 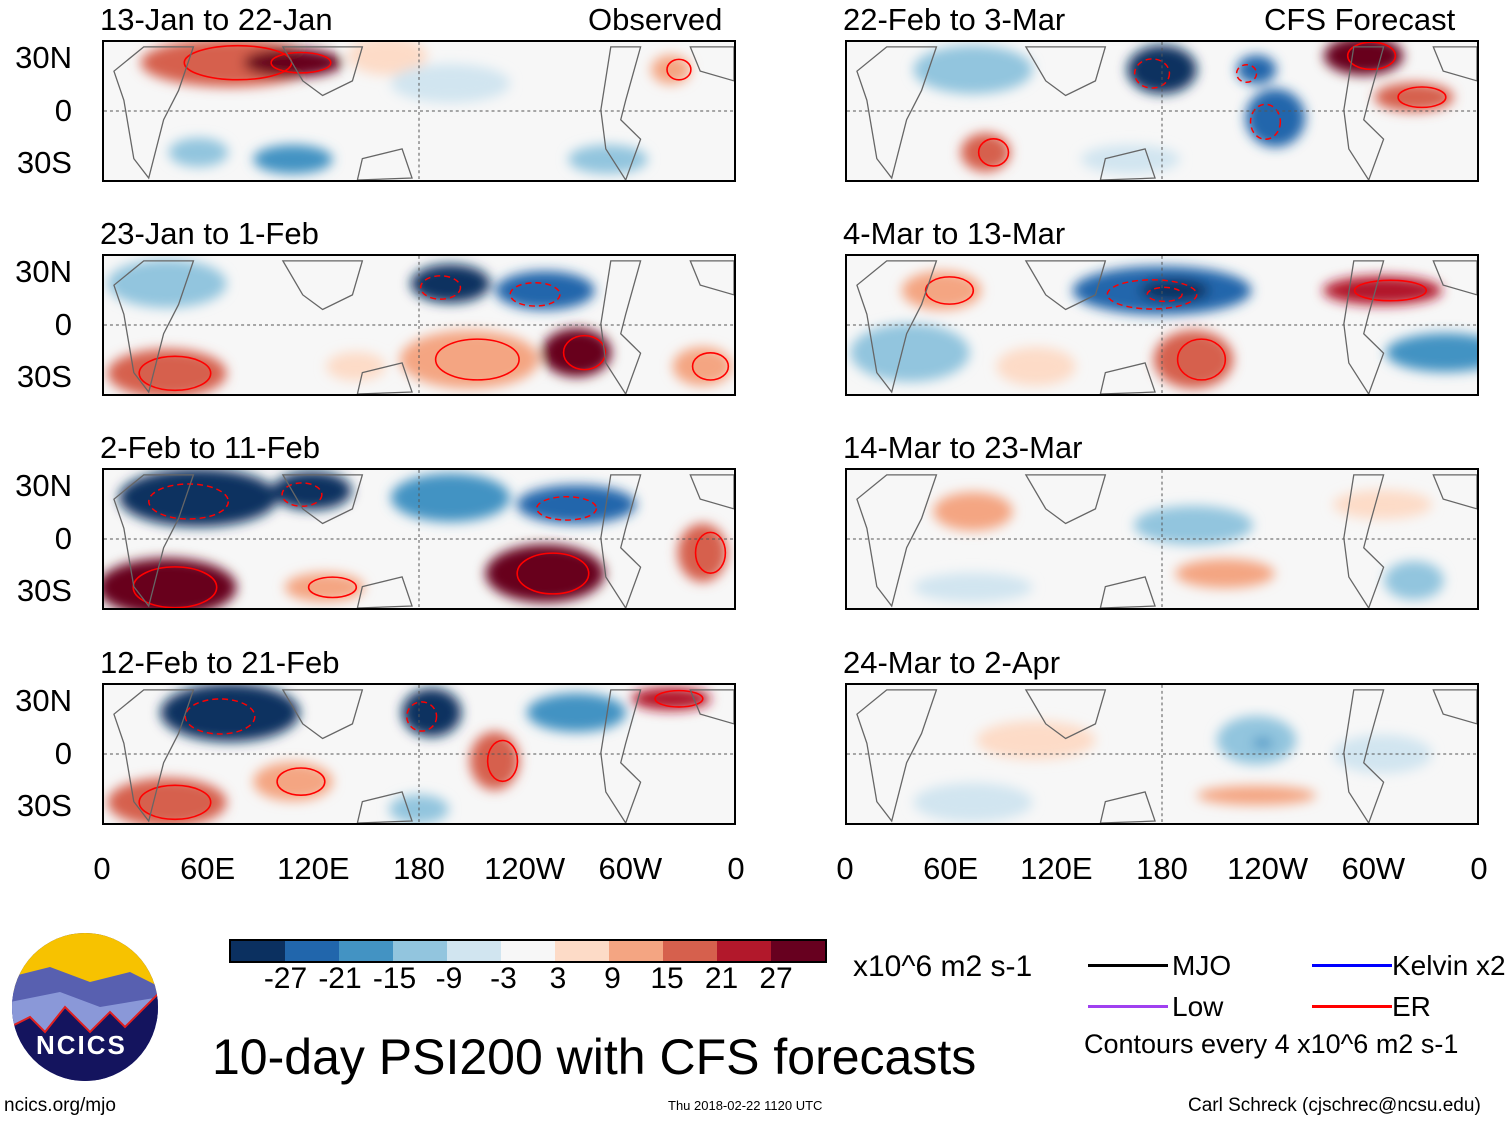 I want to click on lon-tick-label: 180, so click(x=419, y=868).